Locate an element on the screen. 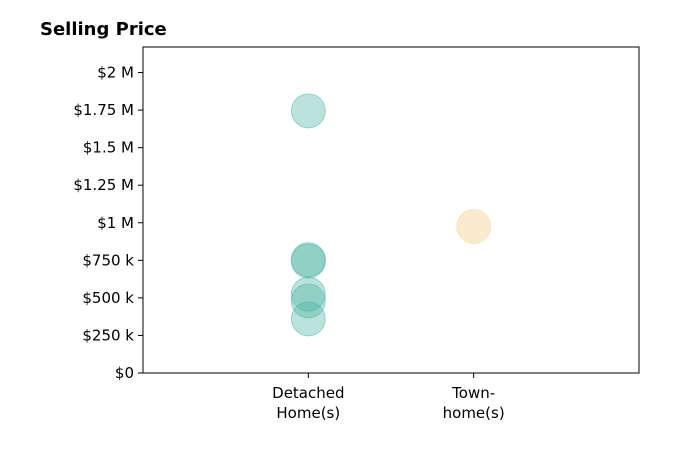  x-axis: Detached Home(s) Town-home(s) is located at coordinates (388, 397).